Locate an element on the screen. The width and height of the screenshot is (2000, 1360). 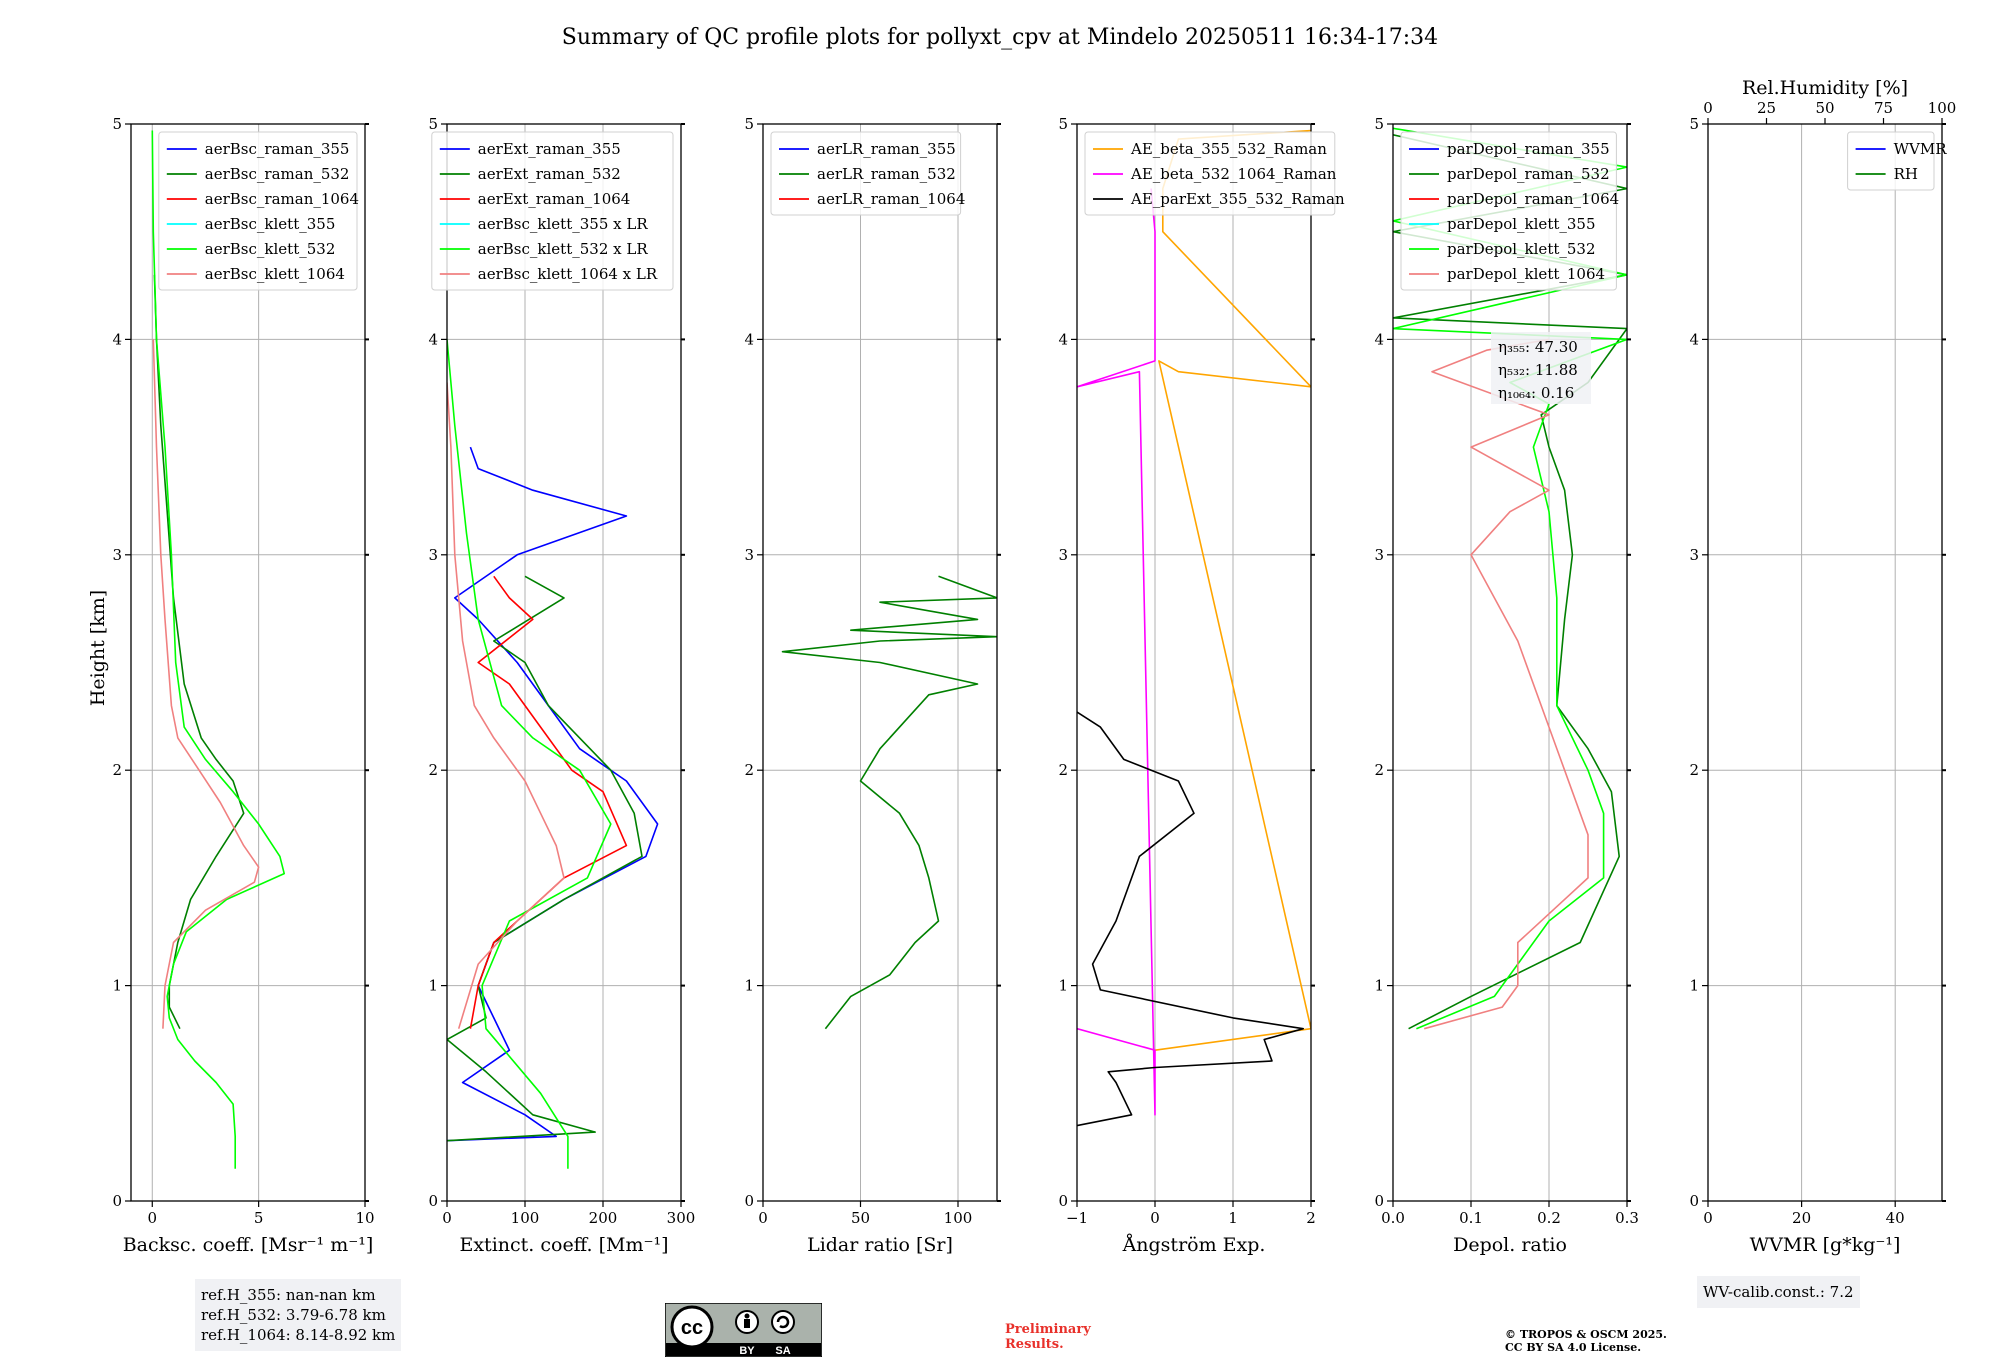
legend-entry: parDepol_raman_532 is located at coordinates (1528, 174).